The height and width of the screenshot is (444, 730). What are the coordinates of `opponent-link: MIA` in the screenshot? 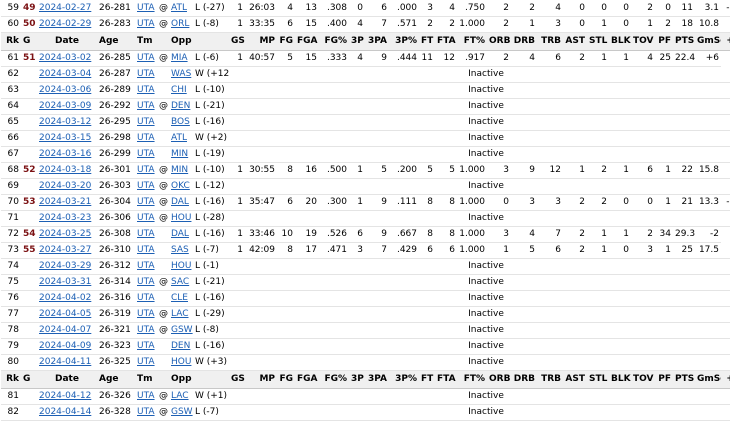 It's located at (179, 58).